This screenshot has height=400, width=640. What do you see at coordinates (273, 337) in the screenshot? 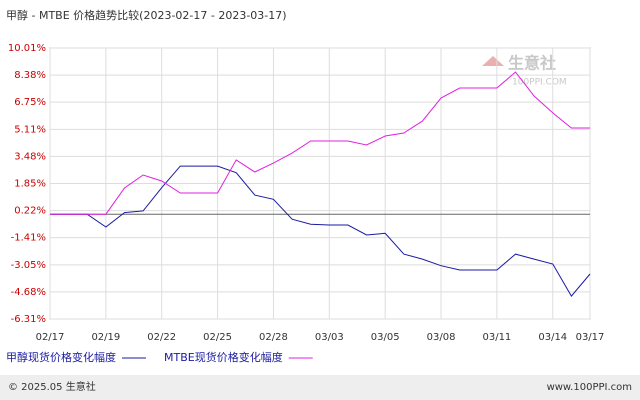
I see `x-tick-label: 02/28` at bounding box center [273, 337].